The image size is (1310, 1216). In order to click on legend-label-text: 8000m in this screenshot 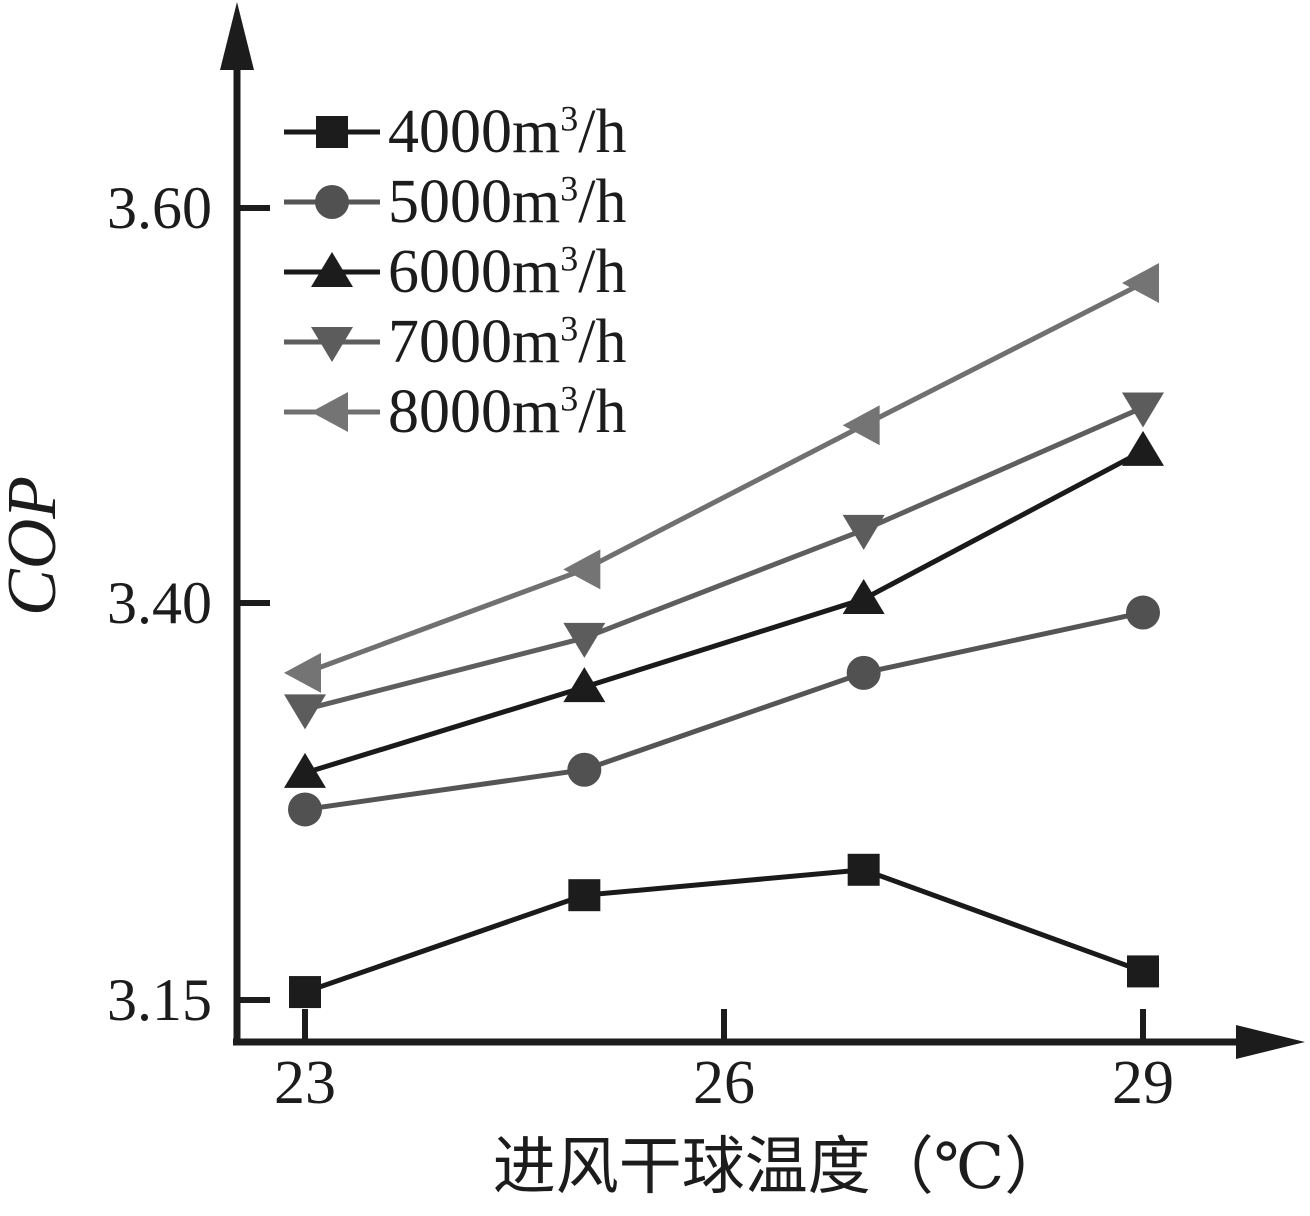, I will do `click(474, 412)`.